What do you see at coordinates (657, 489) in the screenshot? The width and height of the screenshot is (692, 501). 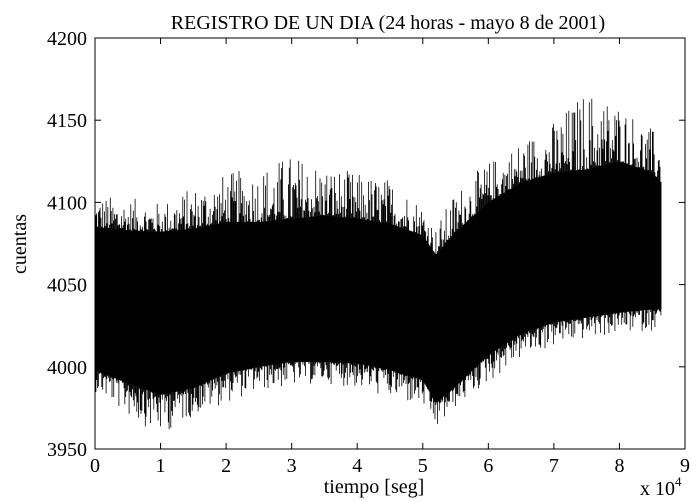 I see `x-multiplier-base: x 10` at bounding box center [657, 489].